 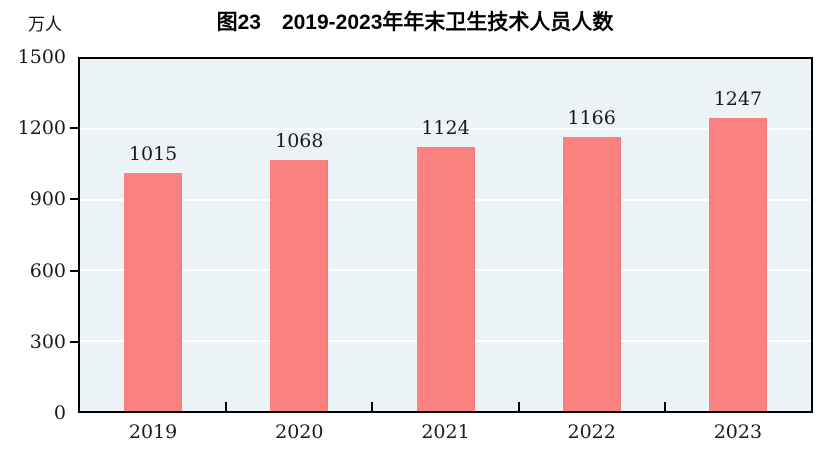 What do you see at coordinates (591, 432) in the screenshot?
I see `x-tick-label-2022: 2022` at bounding box center [591, 432].